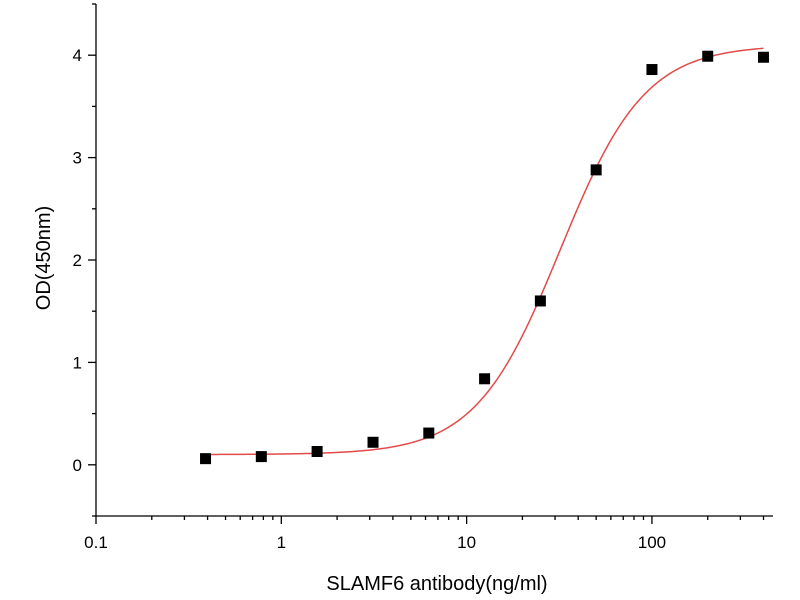 Image resolution: width=800 pixels, height=600 pixels. Describe the element at coordinates (281, 542) in the screenshot. I see `x-tick-label: 1` at that location.